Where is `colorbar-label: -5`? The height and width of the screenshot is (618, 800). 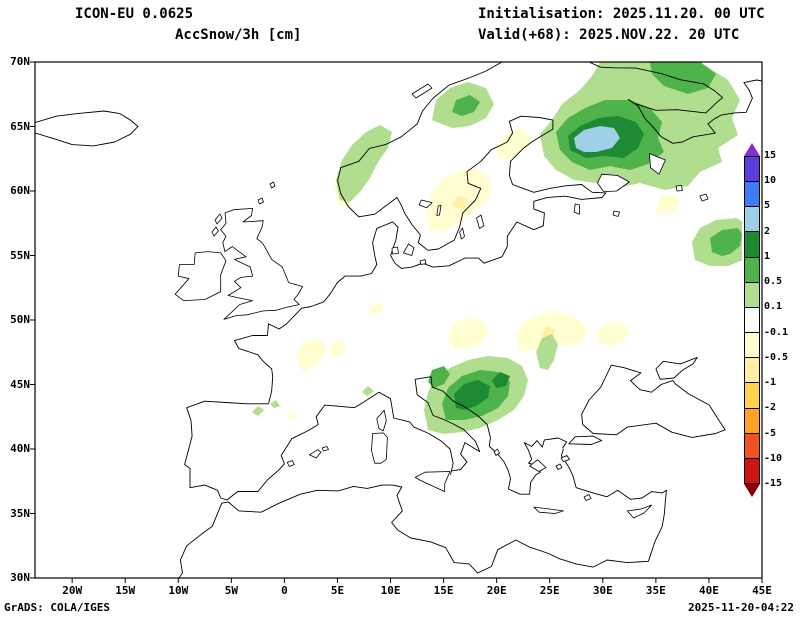
colorbar-label: -5 is located at coordinates (770, 433).